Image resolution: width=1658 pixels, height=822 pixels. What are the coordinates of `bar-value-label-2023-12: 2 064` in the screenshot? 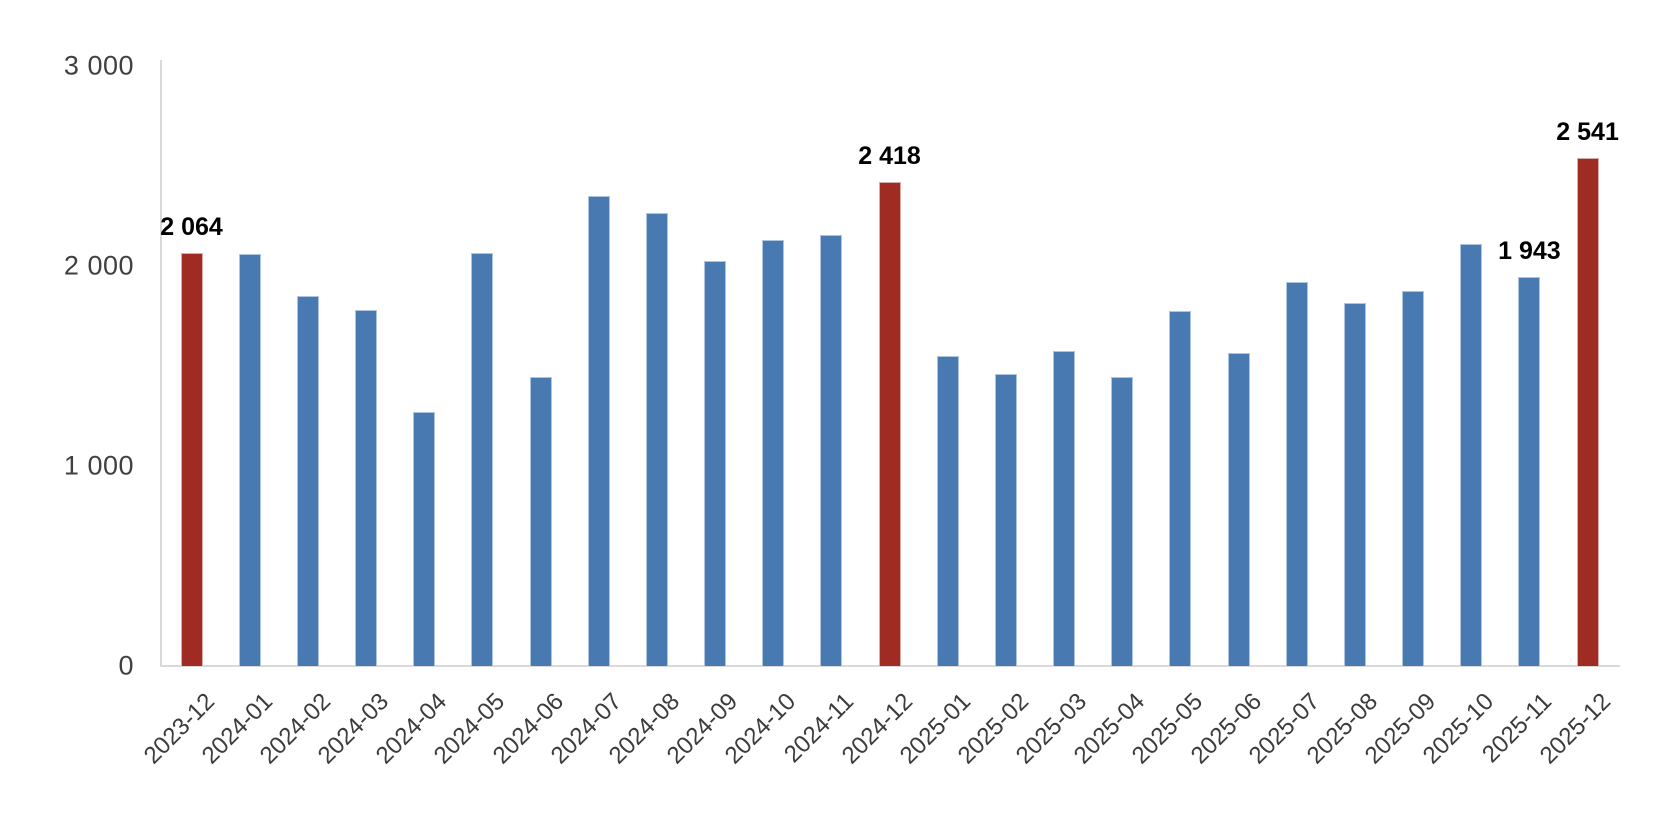 It's located at (191, 227).